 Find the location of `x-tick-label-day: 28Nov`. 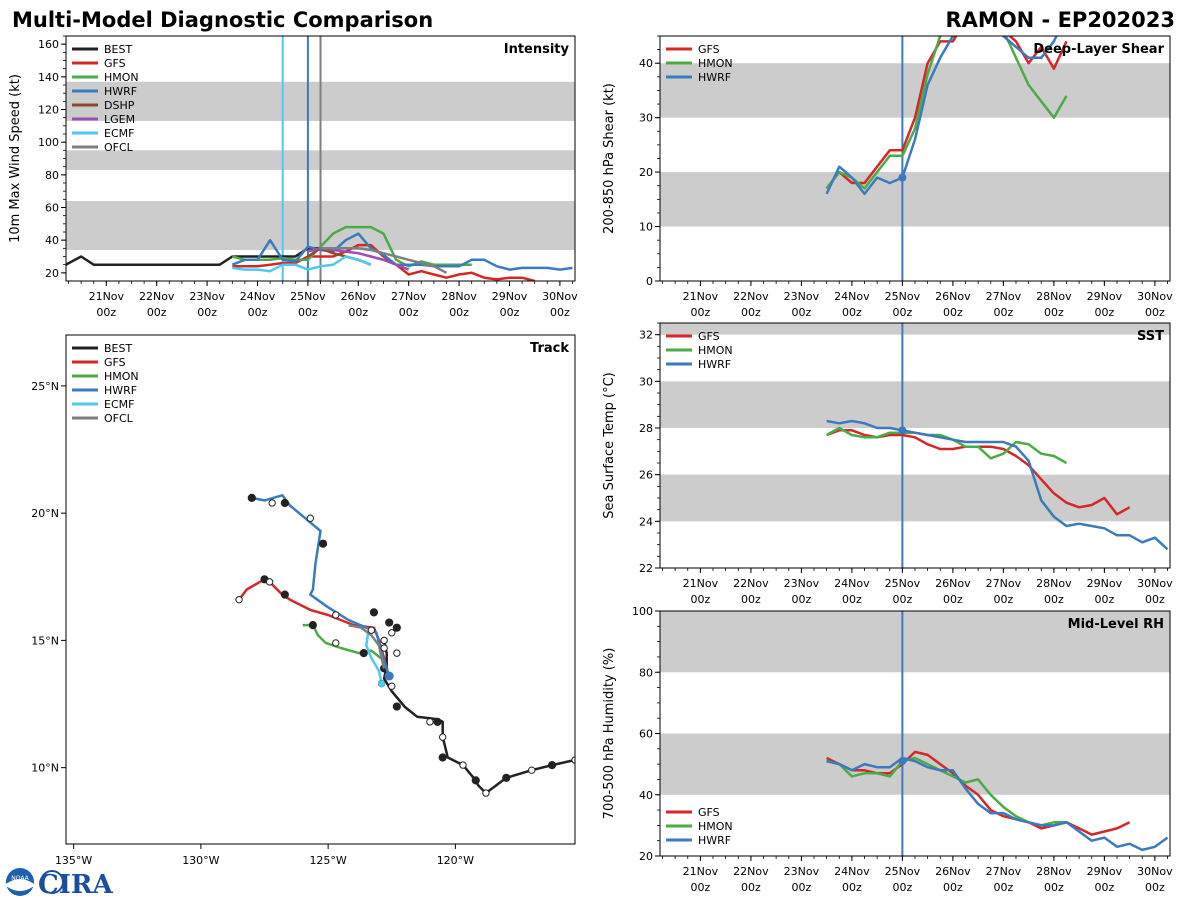

x-tick-label-day: 28Nov is located at coordinates (459, 296).